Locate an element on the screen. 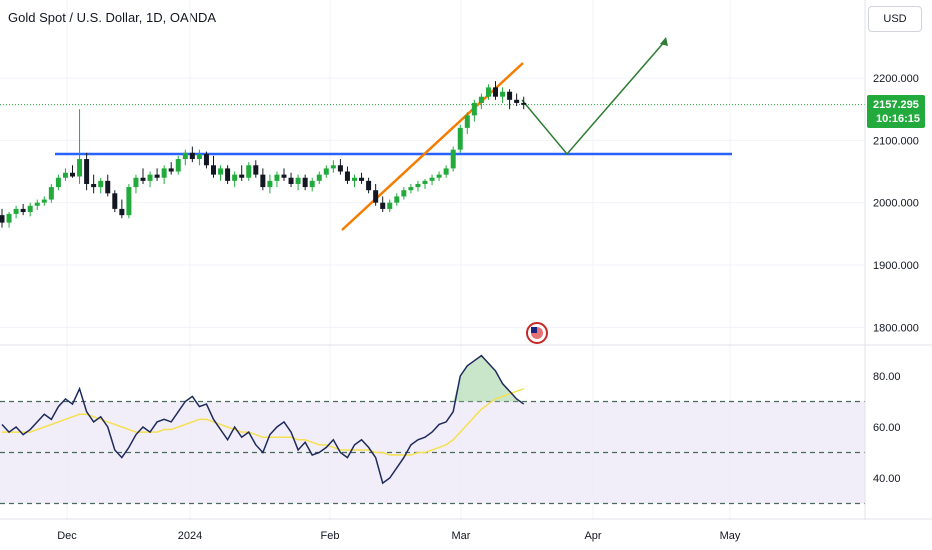 The width and height of the screenshot is (932, 550). time-tick-label: Dec is located at coordinates (67, 536).